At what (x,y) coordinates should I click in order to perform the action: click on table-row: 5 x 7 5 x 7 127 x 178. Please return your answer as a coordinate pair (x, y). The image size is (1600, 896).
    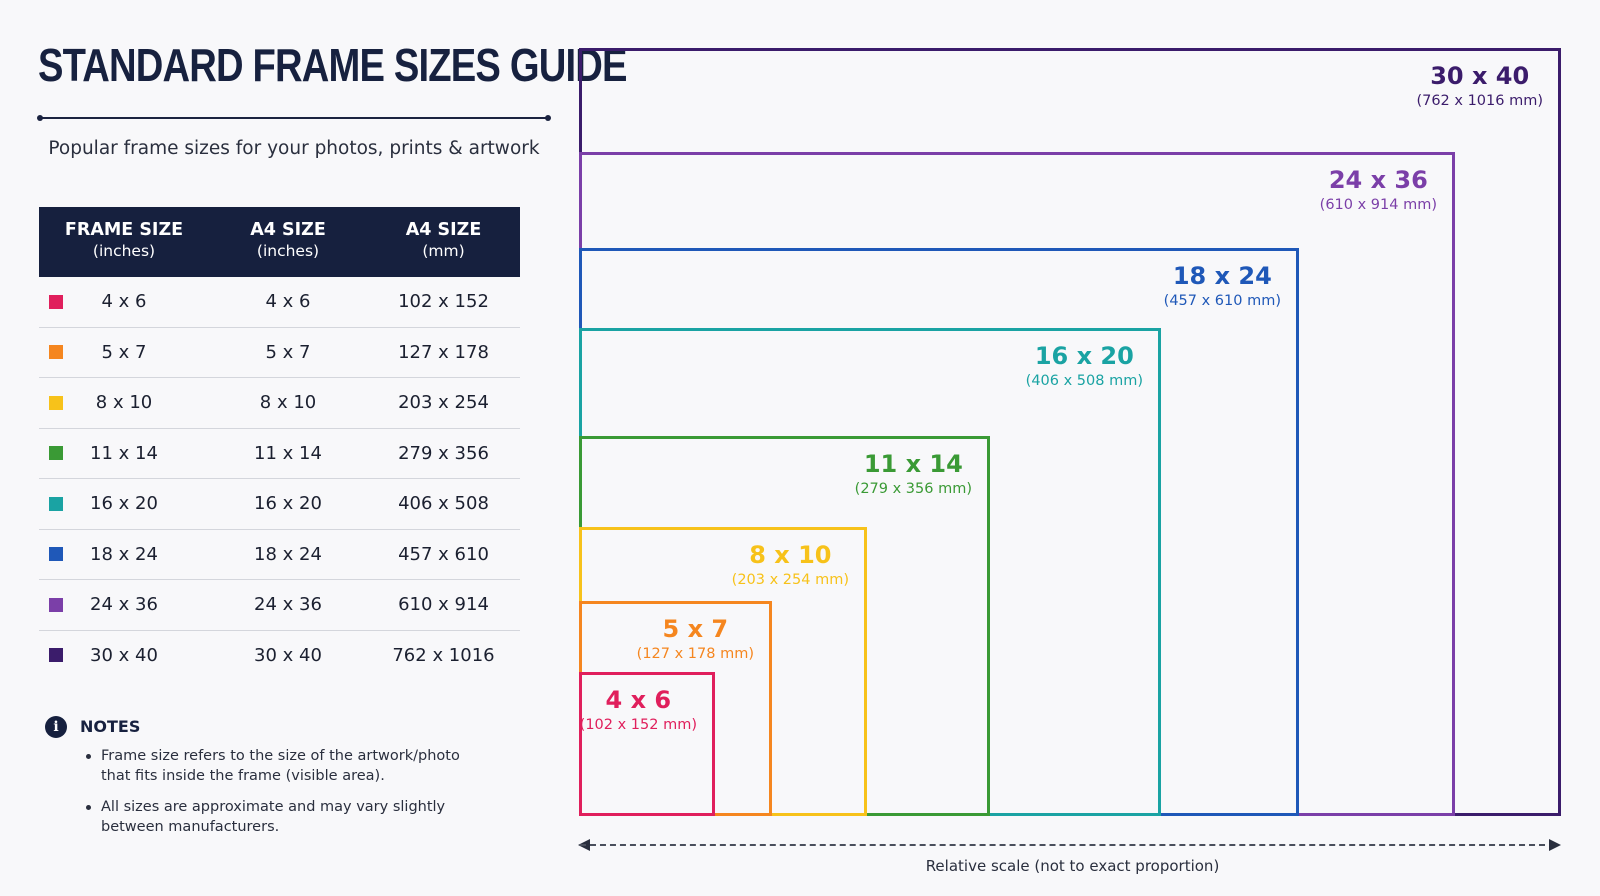
    Looking at the image, I should click on (279, 353).